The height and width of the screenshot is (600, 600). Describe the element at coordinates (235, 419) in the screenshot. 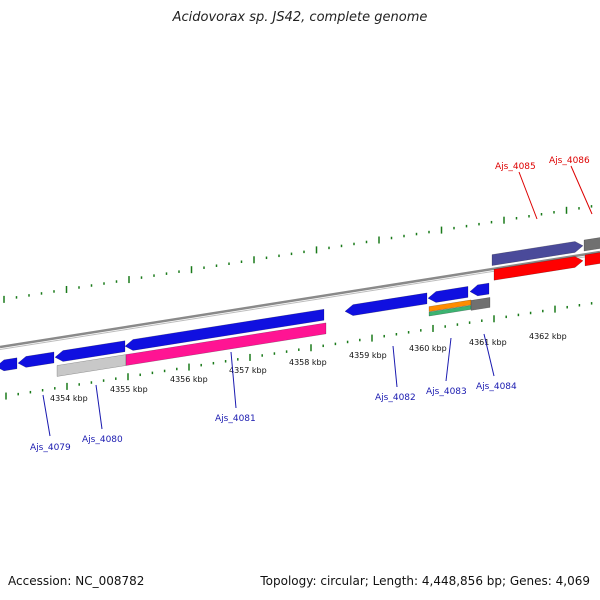

I see `gene-label-ajs-4081: Ajs_4081` at that location.